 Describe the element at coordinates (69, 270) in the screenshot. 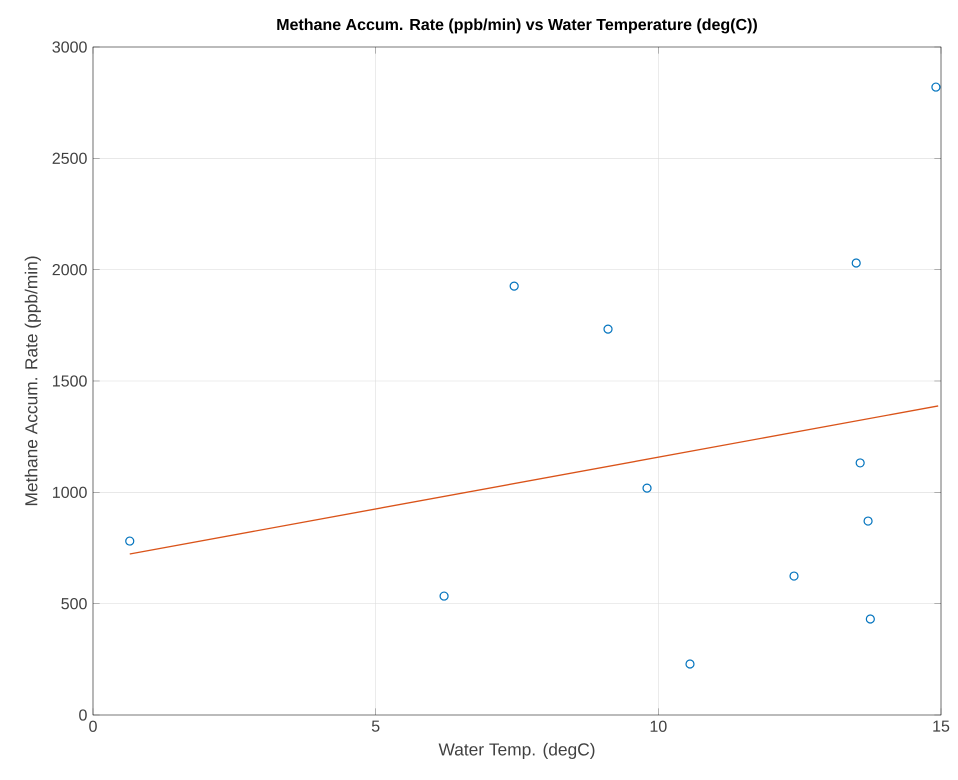

I see `y-tick-label: 2000` at that location.